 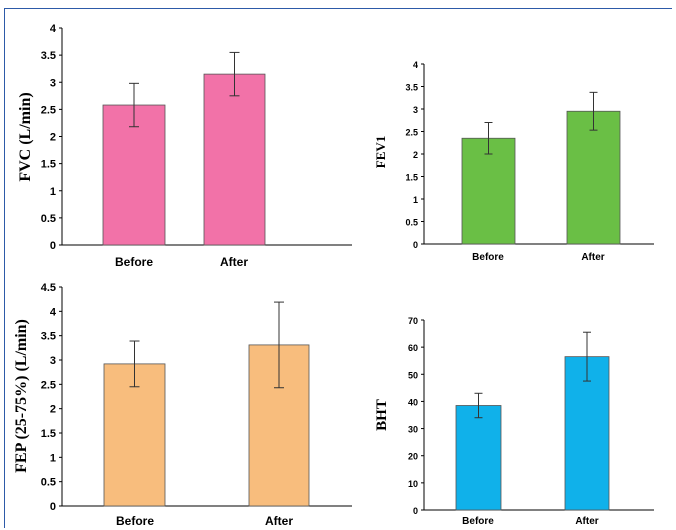 What do you see at coordinates (48, 219) in the screenshot?
I see `fvc-y-tick-label: 0.5` at bounding box center [48, 219].